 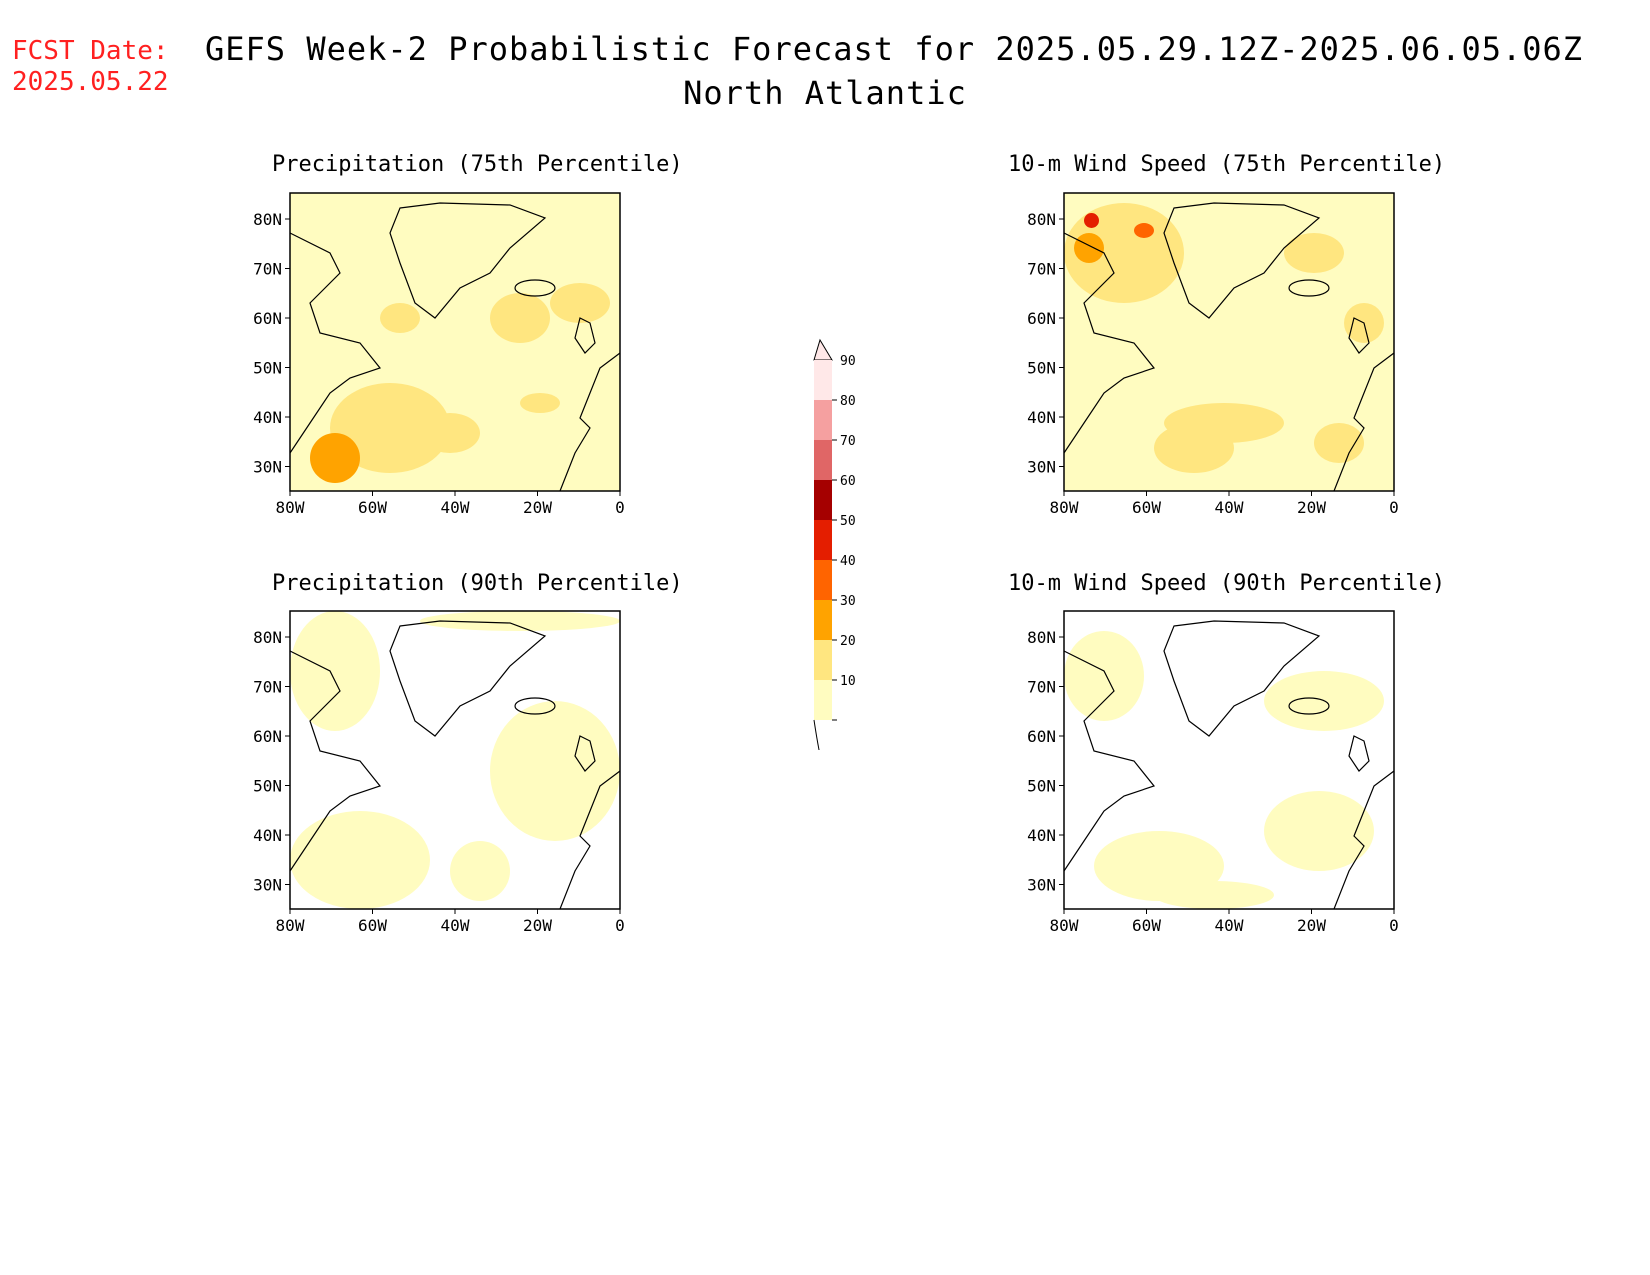 I want to click on colorbar: 90 80 70 60 50 40 30 20 10, so click(x=834, y=544).